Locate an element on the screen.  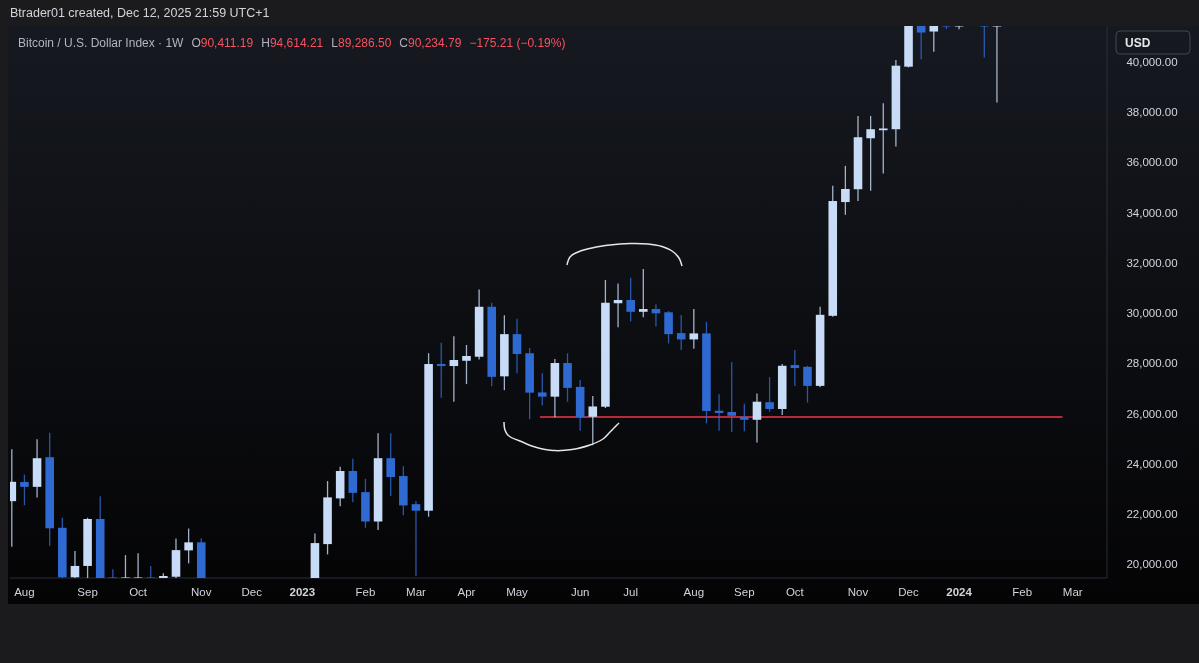
x-tick-label: May is located at coordinates (517, 592).